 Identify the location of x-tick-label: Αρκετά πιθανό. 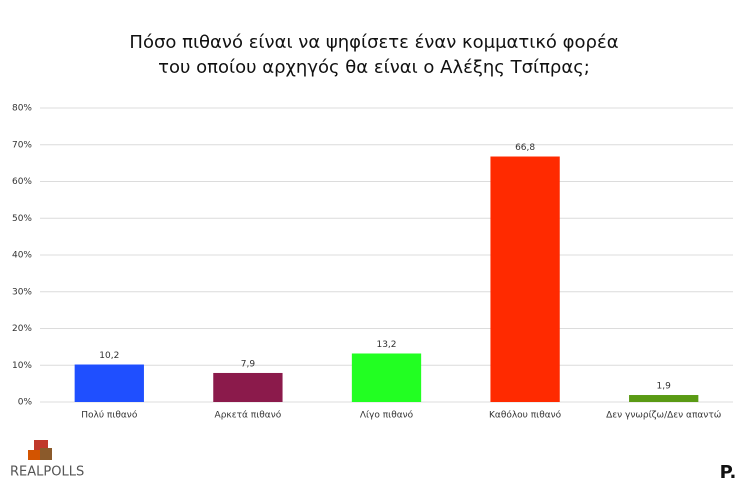
(248, 415).